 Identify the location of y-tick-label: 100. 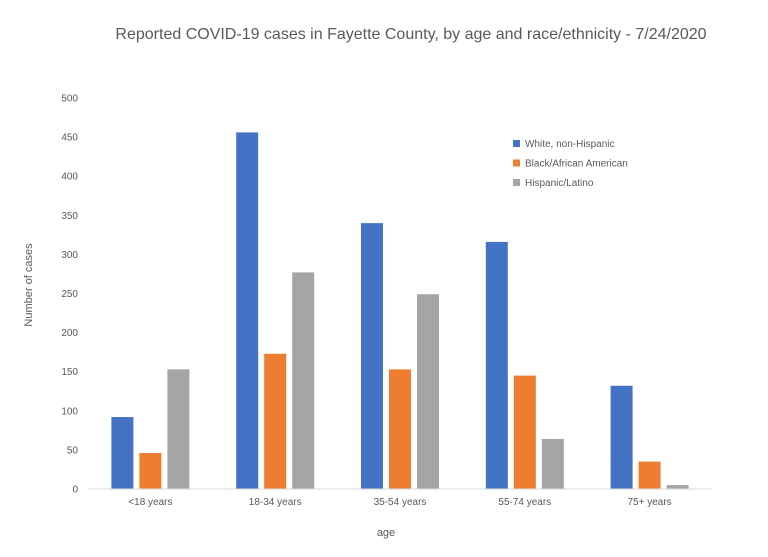
(69, 411).